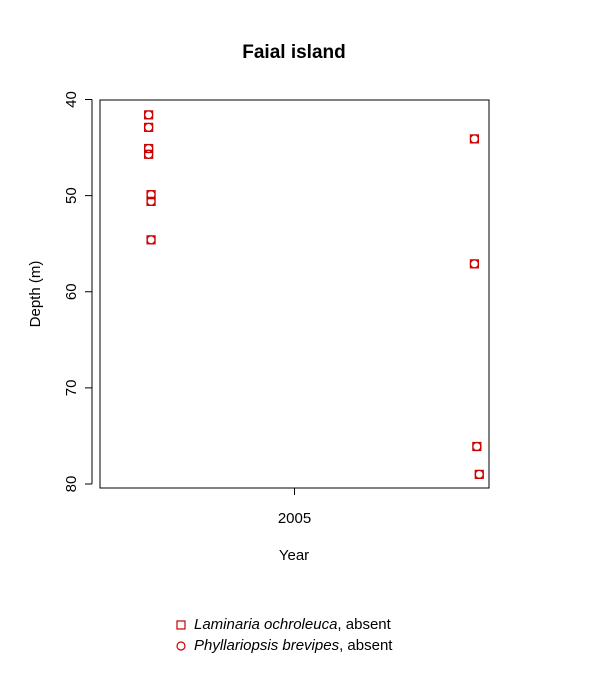  Describe the element at coordinates (71, 291) in the screenshot. I see `y-tick-label: 60` at that location.